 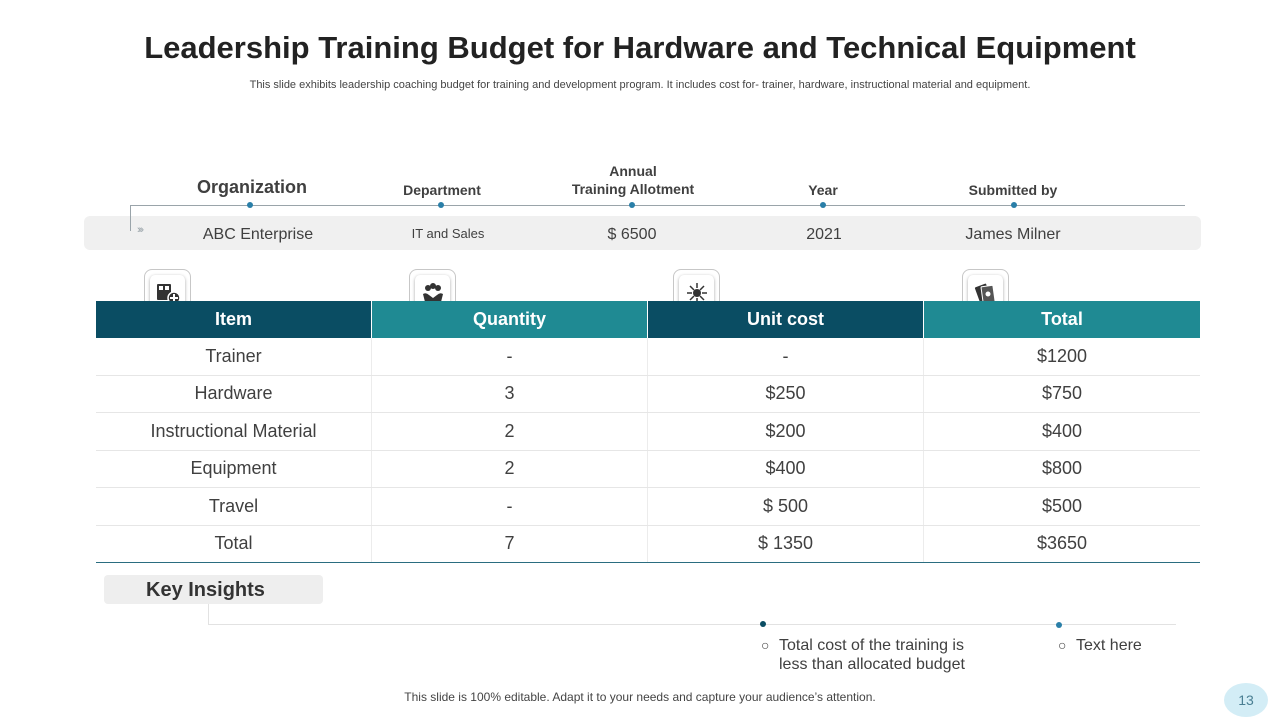 I want to click on cell-quantity: 7, so click(x=510, y=543).